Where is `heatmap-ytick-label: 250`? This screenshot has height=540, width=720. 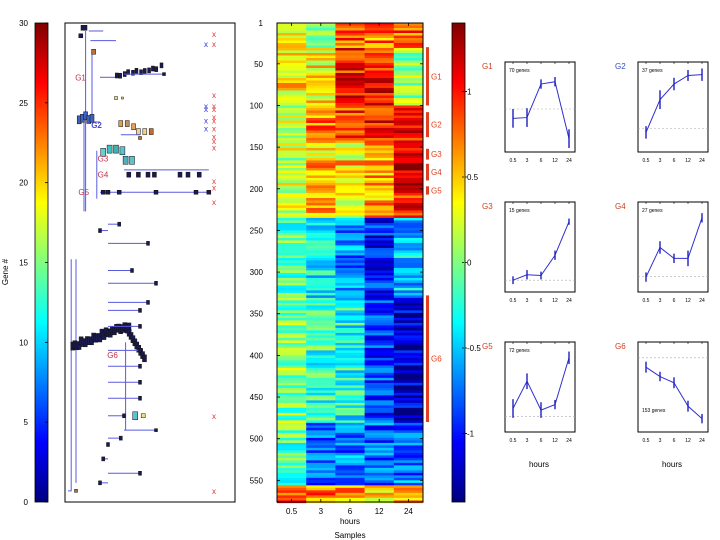 heatmap-ytick-label: 250 is located at coordinates (257, 230).